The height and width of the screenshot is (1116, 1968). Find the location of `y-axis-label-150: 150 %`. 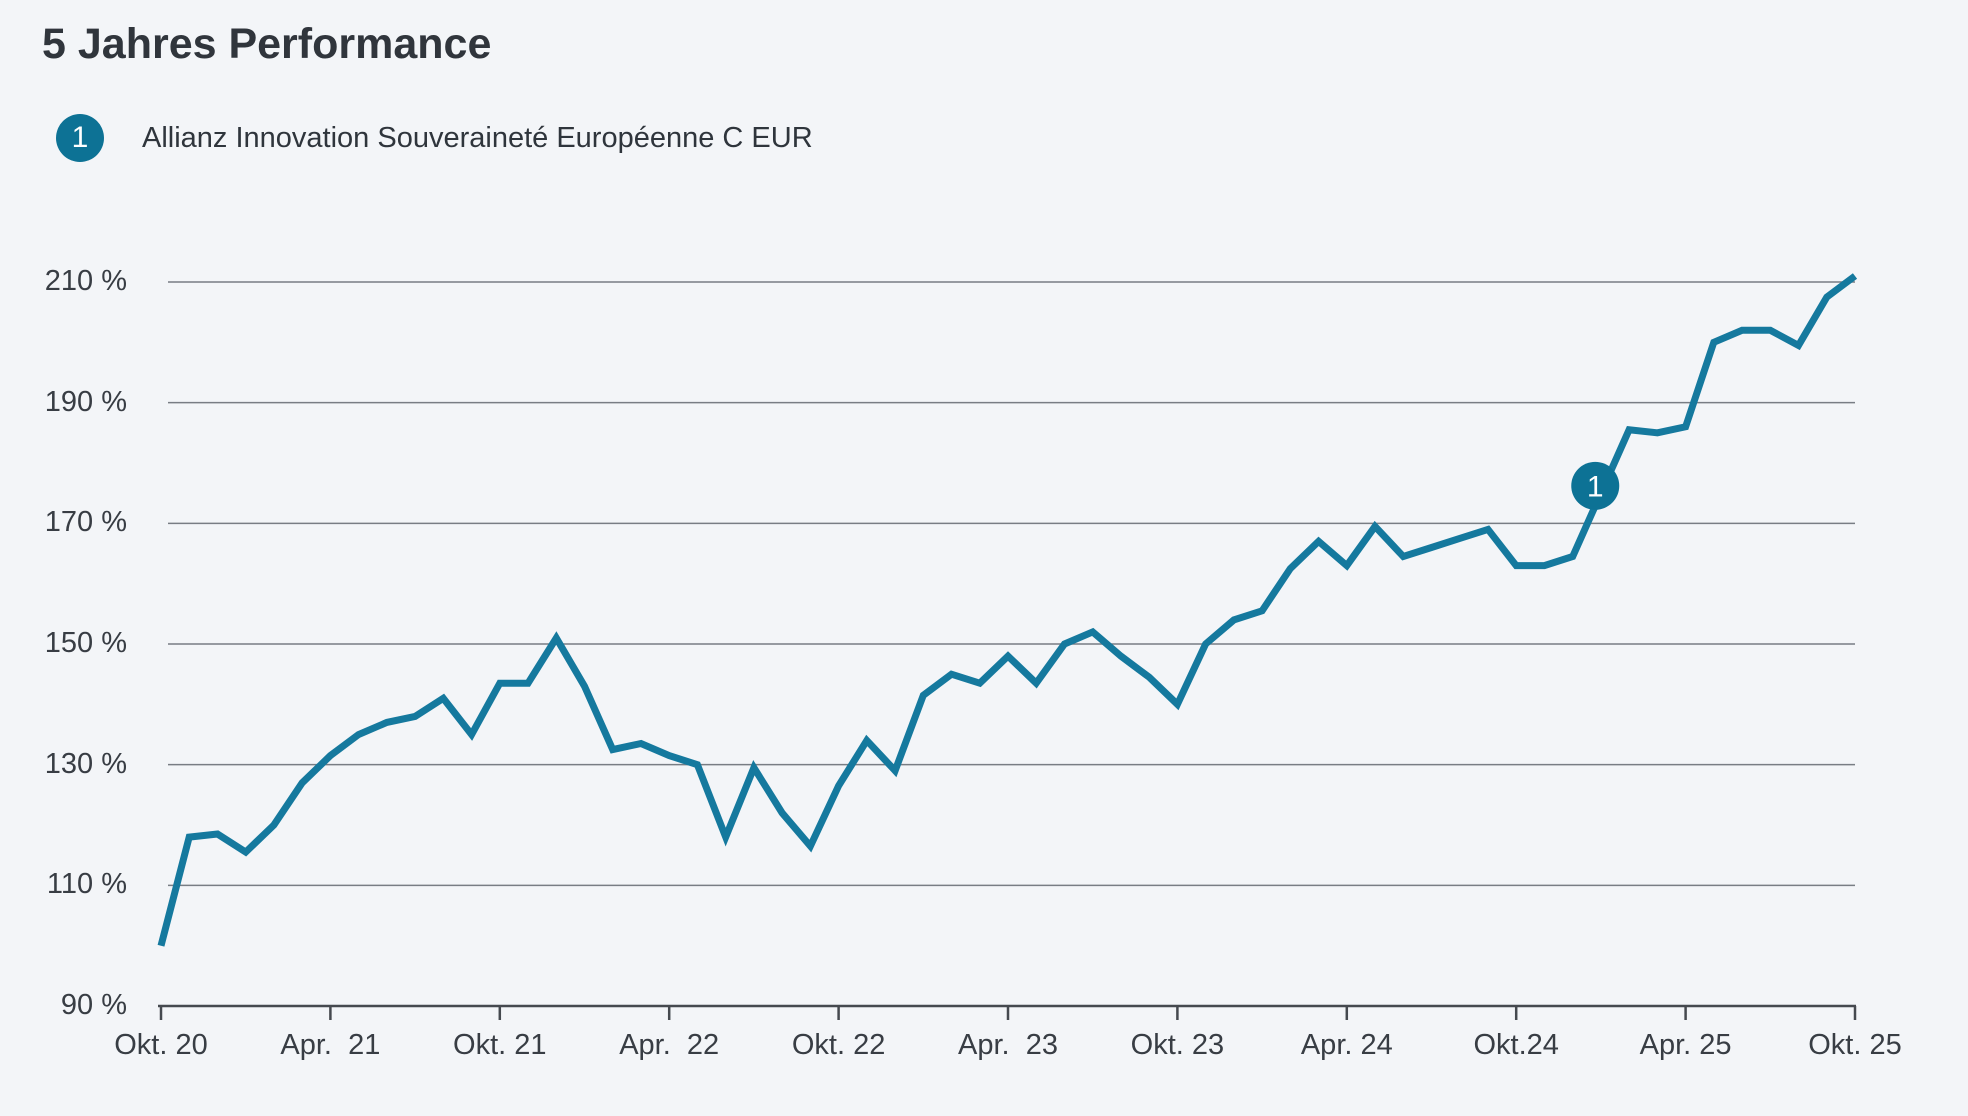

y-axis-label-150: 150 % is located at coordinates (85, 642).